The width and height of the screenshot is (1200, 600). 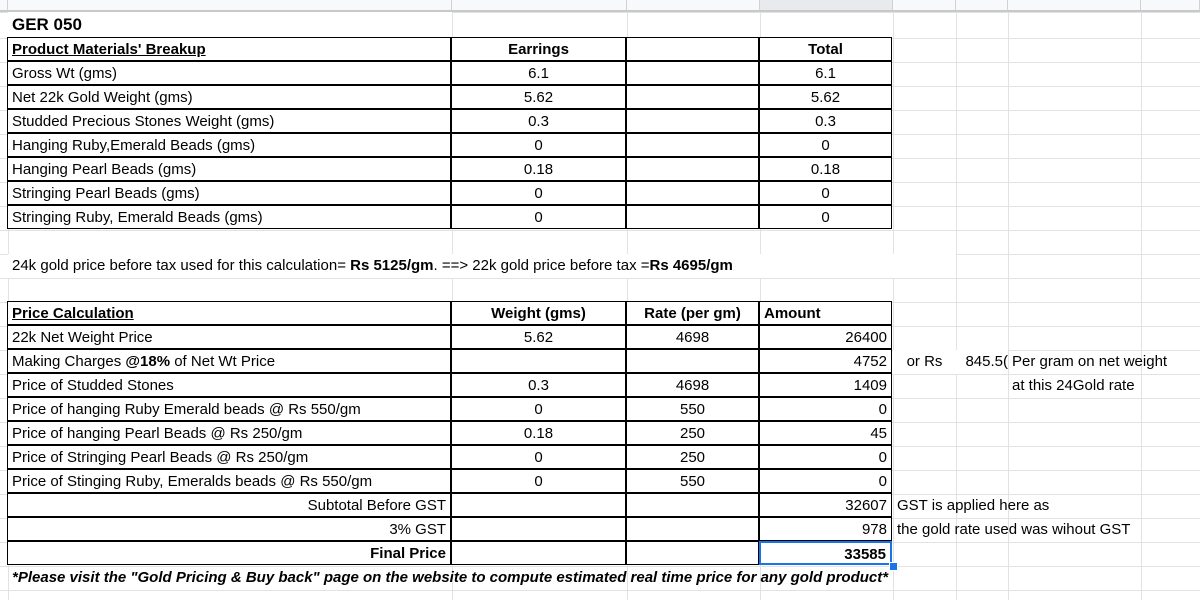 I want to click on price-header-cell: Weight (gms), so click(x=538, y=313).